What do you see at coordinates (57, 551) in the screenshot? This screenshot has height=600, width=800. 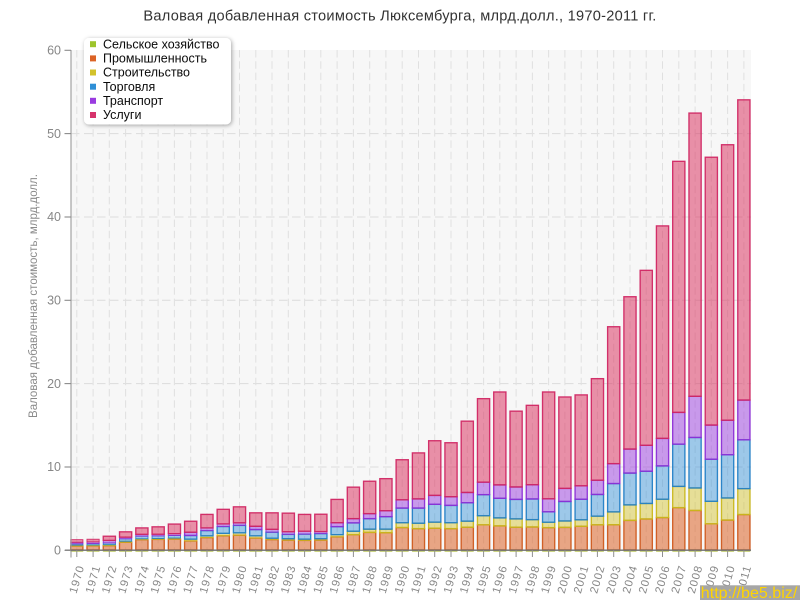 I see `svg-text: 0` at bounding box center [57, 551].